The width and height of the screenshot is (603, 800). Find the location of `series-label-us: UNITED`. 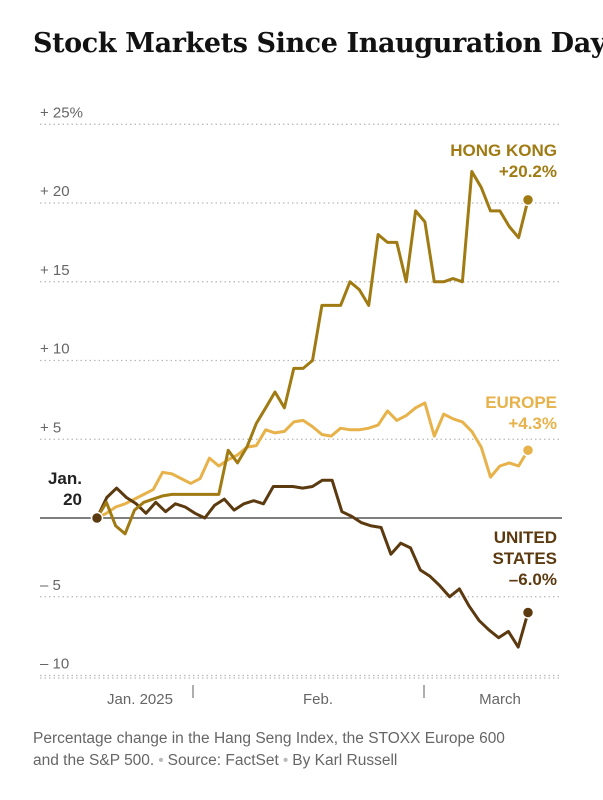

series-label-us: UNITED is located at coordinates (525, 537).